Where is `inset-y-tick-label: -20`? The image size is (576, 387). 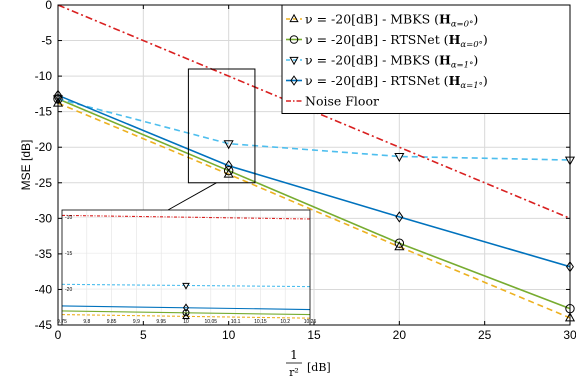
inset-y-tick-label: -20 is located at coordinates (68, 290).